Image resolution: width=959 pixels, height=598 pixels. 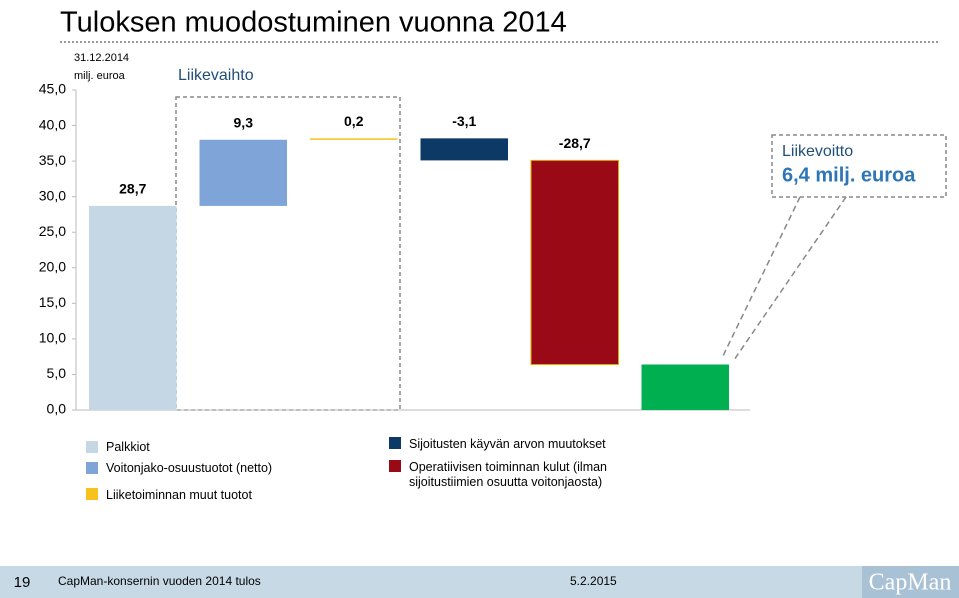 What do you see at coordinates (101, 58) in the screenshot?
I see `subtitle: 31.12.2014` at bounding box center [101, 58].